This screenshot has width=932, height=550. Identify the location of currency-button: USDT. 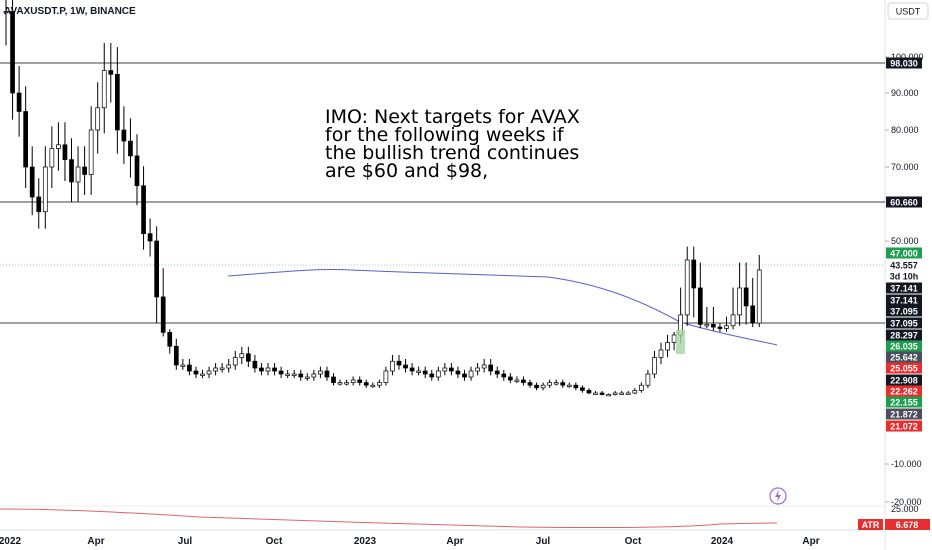
(908, 11).